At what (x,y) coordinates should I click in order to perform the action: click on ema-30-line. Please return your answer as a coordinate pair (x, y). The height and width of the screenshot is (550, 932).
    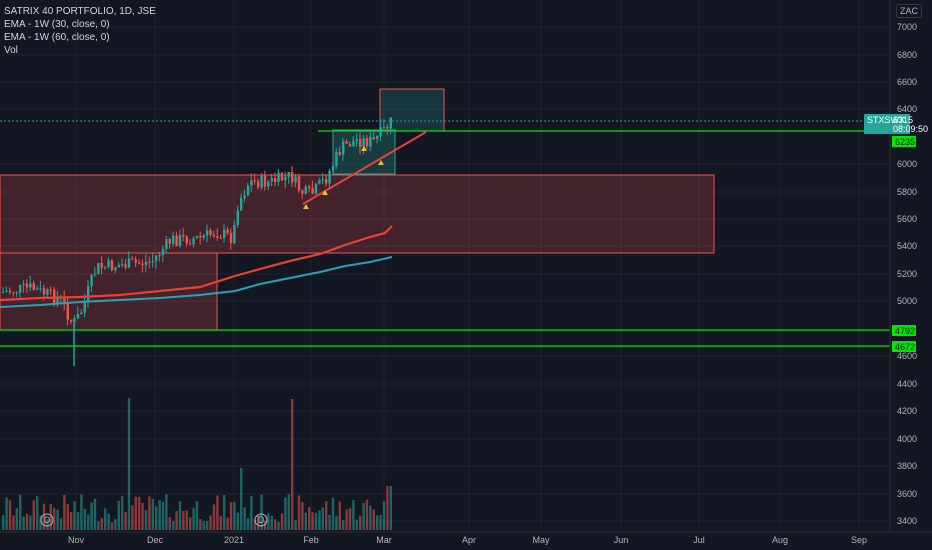
    Looking at the image, I should click on (196, 263).